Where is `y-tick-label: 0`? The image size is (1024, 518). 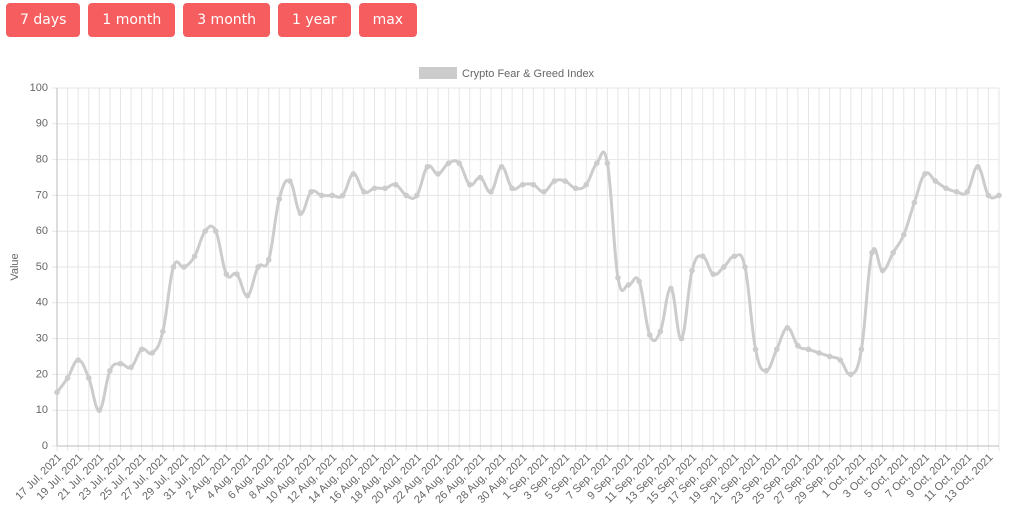 y-tick-label: 0 is located at coordinates (45, 446).